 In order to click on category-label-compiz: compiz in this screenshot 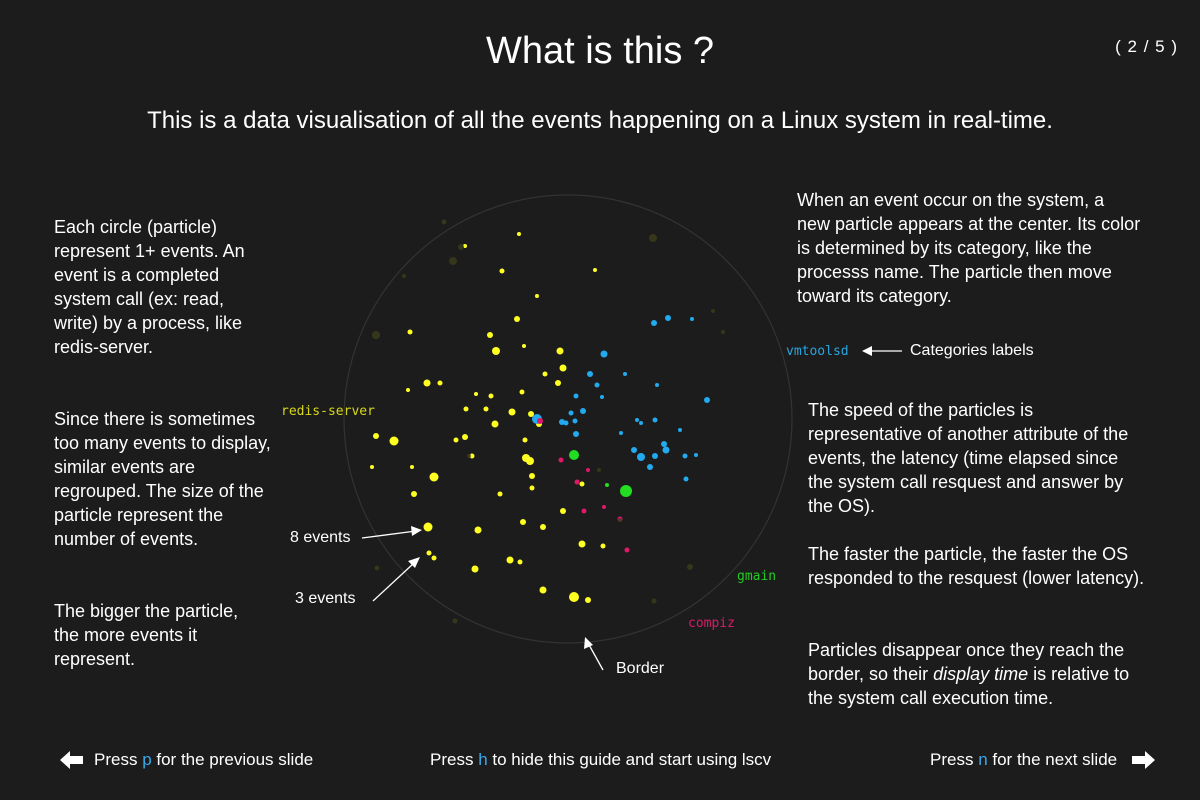, I will do `click(711, 623)`.